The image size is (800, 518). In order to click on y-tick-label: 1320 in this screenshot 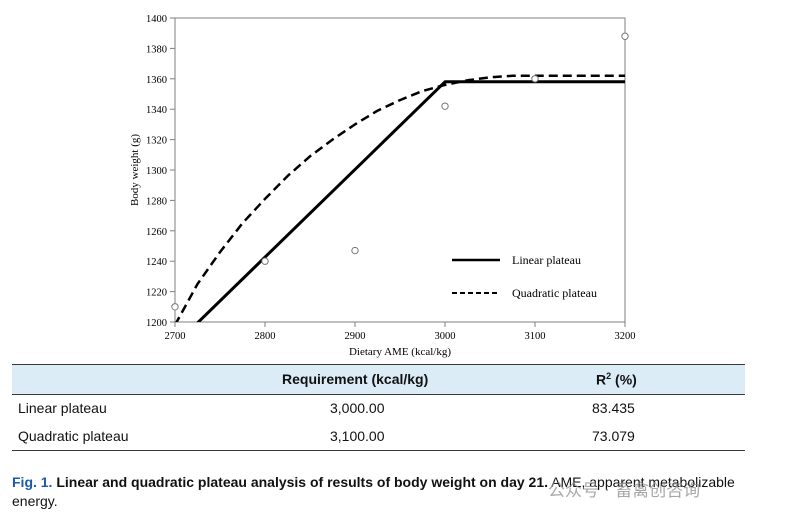, I will do `click(156, 141)`.